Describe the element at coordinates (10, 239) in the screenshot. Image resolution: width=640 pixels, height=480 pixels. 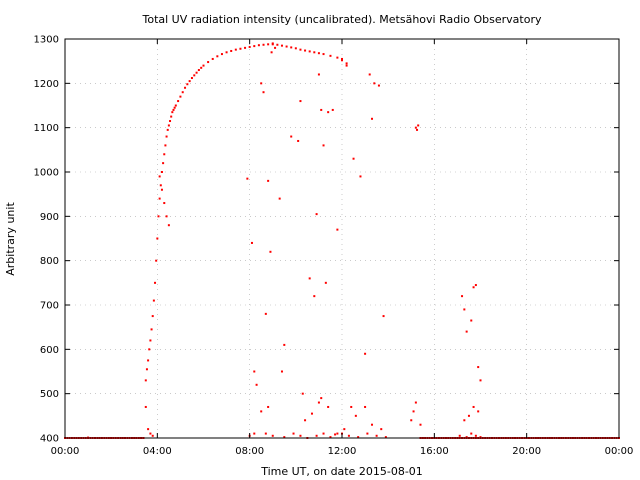
I see `y-axis-label: Arbitrary unit` at that location.